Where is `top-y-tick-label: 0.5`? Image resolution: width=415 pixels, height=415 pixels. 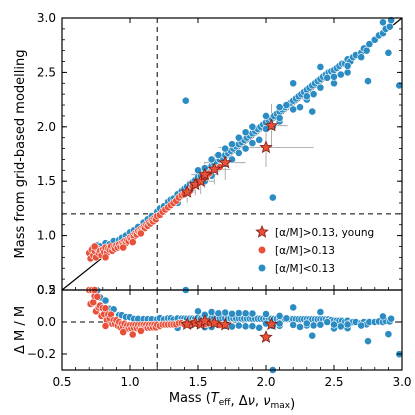 top-y-tick-label: 0.5 is located at coordinates (46, 290).